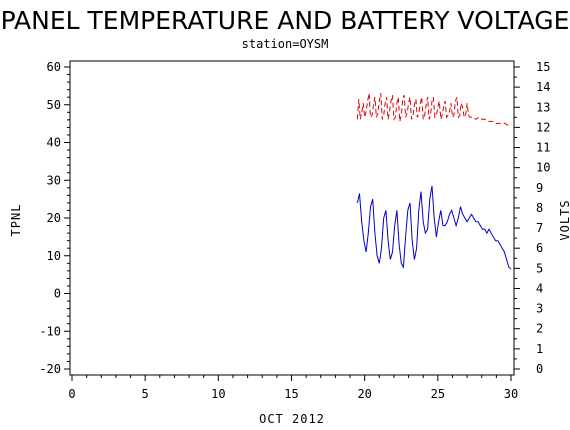  Describe the element at coordinates (433, 109) in the screenshot. I see `battery-voltage-line` at that location.